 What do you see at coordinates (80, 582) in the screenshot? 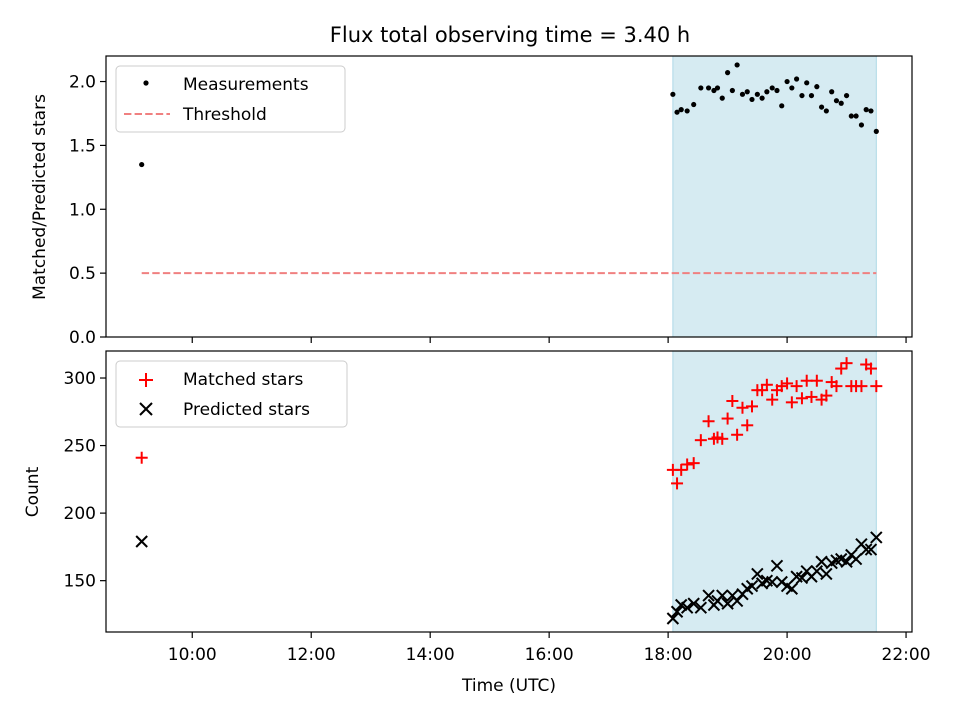
I see `bottom-y-tick-label: 150` at bounding box center [80, 582].